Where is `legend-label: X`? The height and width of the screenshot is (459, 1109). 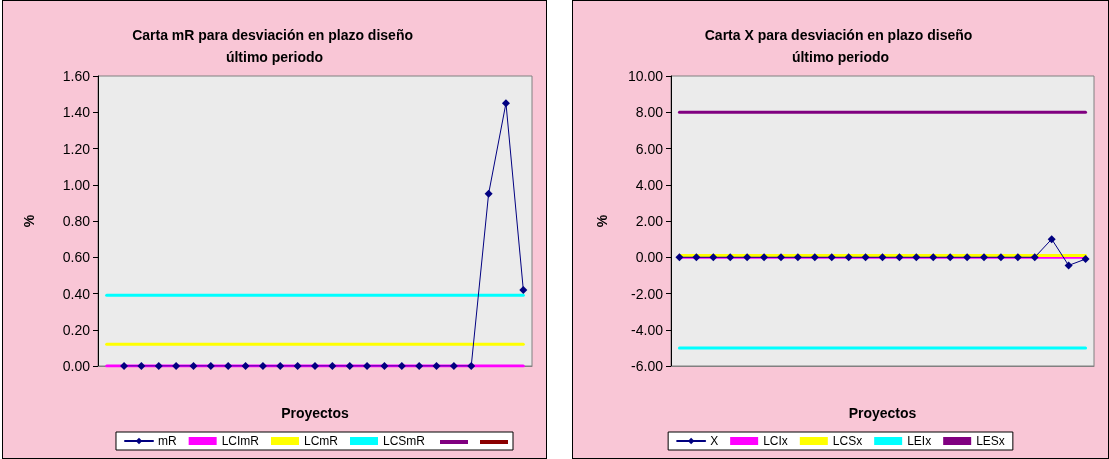
legend-label: X is located at coordinates (714, 441).